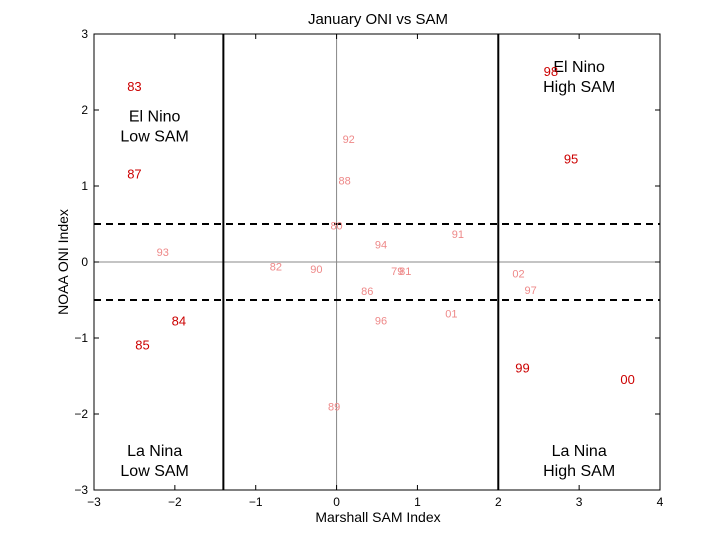 The height and width of the screenshot is (540, 720). I want to click on data-point-00: 00, so click(627, 379).